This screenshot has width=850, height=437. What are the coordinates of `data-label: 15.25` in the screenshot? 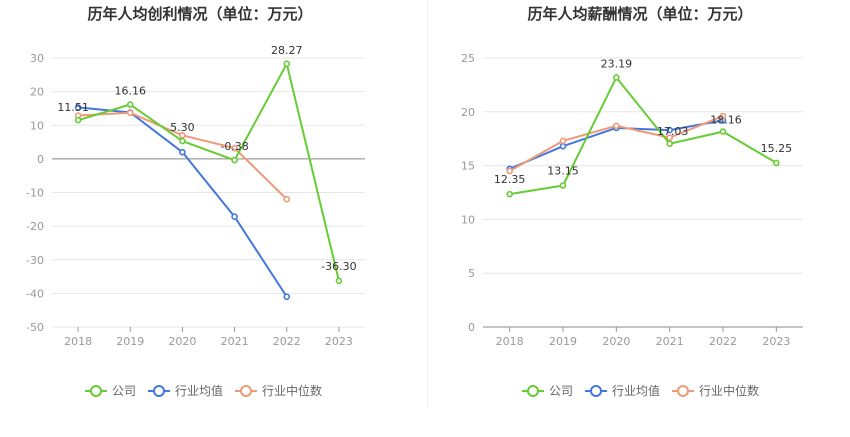 It's located at (777, 148).